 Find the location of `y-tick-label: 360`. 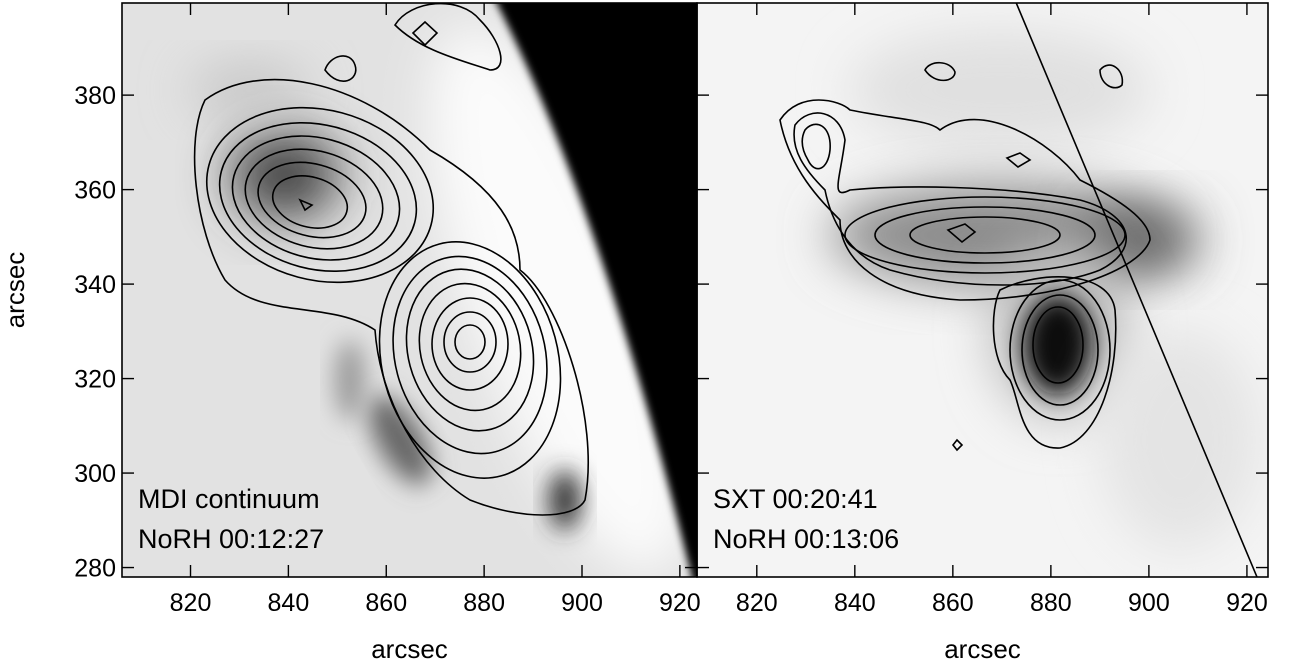

y-tick-label: 360 is located at coordinates (95, 191).